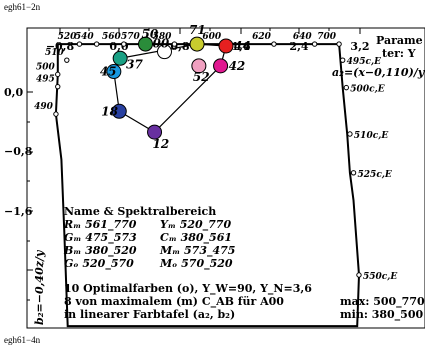 The height and width of the screenshot is (348, 425). Describe the element at coordinates (46, 67) in the screenshot. I see `spectral-label: 500` at that location.